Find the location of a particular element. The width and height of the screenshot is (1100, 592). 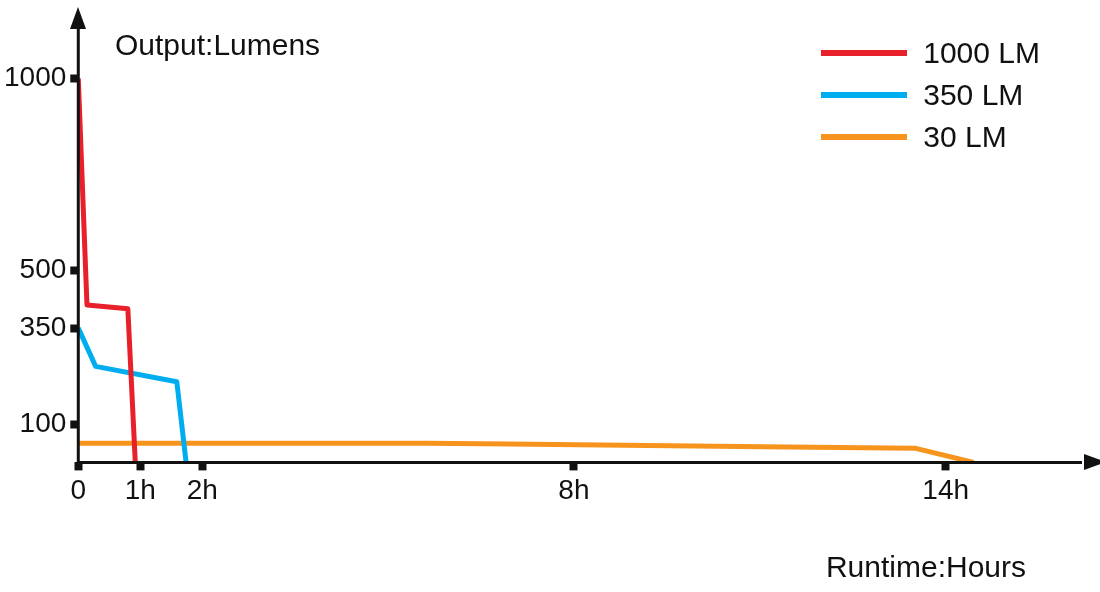

legend-label: 350 LM is located at coordinates (973, 95).